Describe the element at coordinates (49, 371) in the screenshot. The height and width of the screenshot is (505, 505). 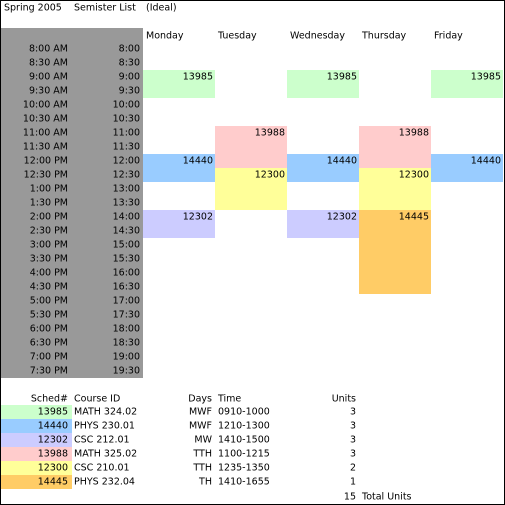
I see `time-ampm: 7:30 PM` at that location.